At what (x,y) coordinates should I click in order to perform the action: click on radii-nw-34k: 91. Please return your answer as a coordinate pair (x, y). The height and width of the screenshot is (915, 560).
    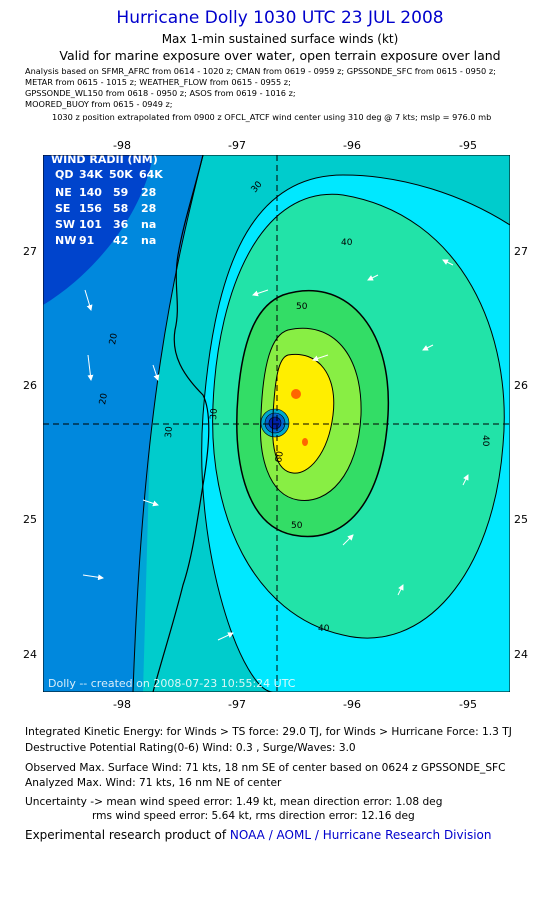
    Looking at the image, I should click on (86, 240).